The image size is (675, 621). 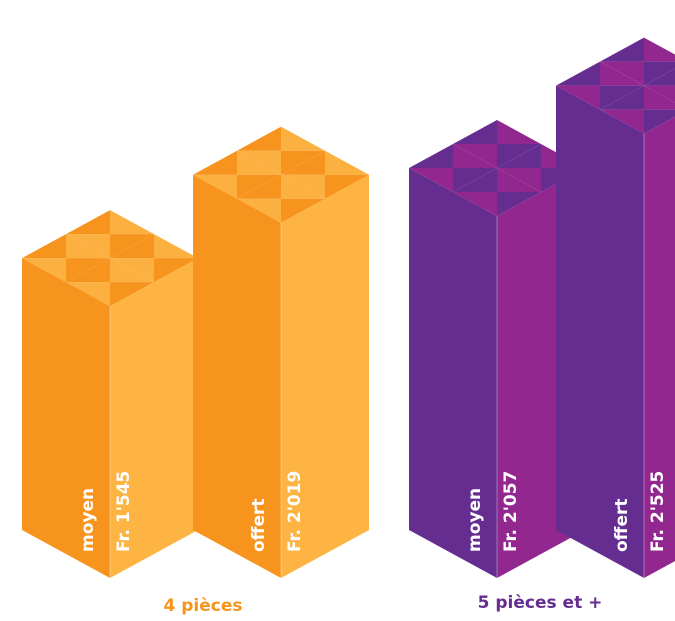 I want to click on group-label-4-pieces: 4 pièces, so click(x=203, y=606).